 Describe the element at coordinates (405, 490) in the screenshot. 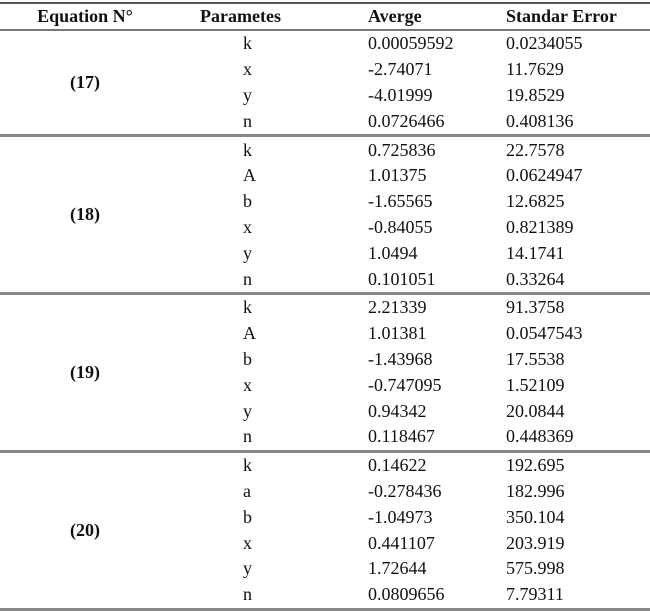

I see `average-cell: -0.278436` at that location.